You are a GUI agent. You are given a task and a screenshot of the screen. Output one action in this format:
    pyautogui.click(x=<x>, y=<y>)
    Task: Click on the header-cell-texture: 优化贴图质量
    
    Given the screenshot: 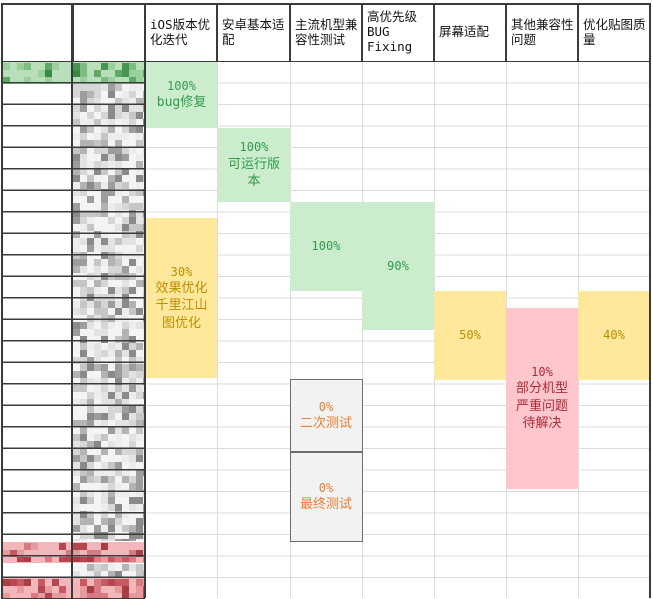 What is the action you would take?
    pyautogui.click(x=614, y=31)
    